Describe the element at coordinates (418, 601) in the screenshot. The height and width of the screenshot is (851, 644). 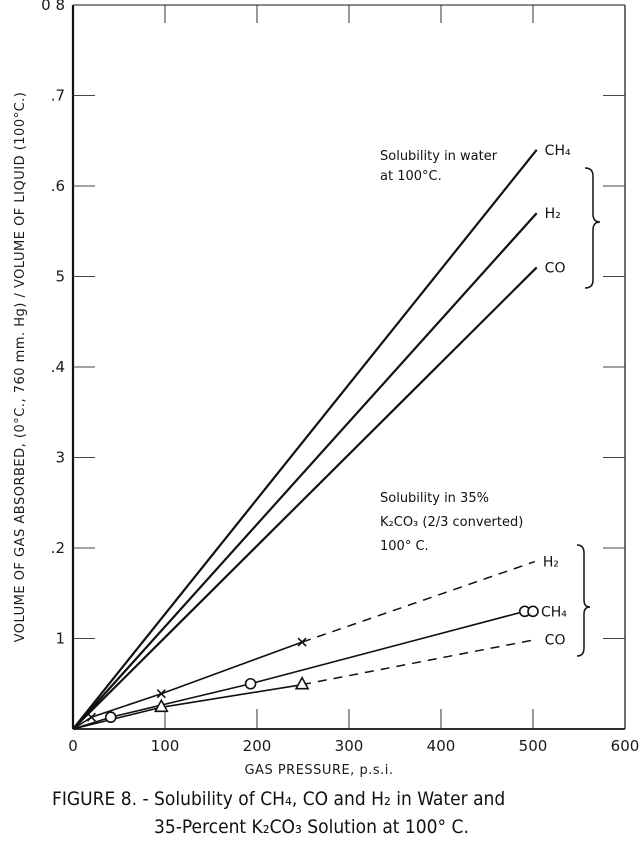
I see `series-dashed-k2co3-h2` at that location.